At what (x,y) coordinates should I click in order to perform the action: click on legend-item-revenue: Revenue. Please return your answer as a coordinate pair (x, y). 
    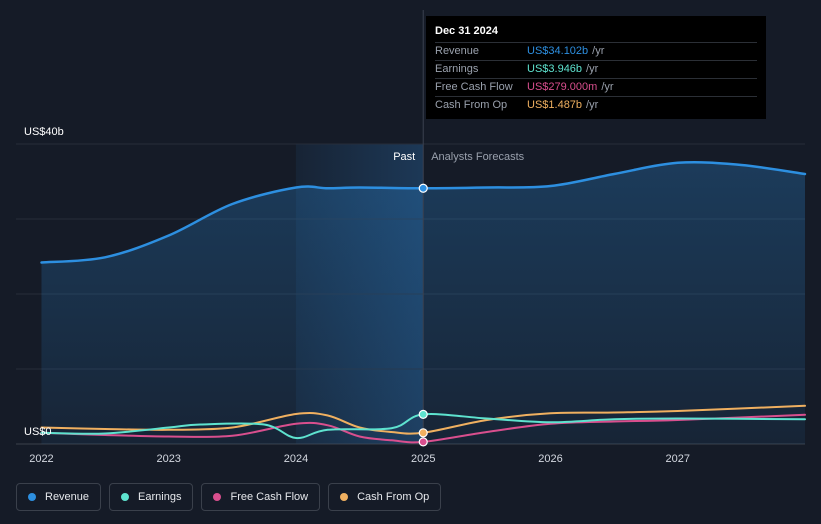
    Looking at the image, I should click on (59, 497).